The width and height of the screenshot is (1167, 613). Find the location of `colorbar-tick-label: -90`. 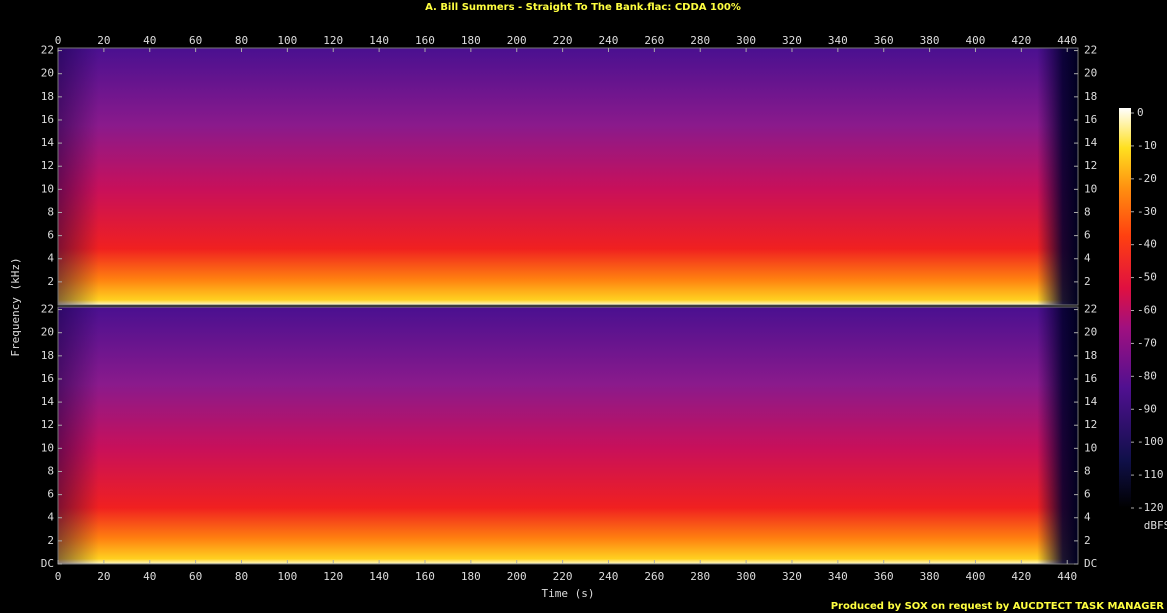

colorbar-tick-label: -90 is located at coordinates (1147, 408).